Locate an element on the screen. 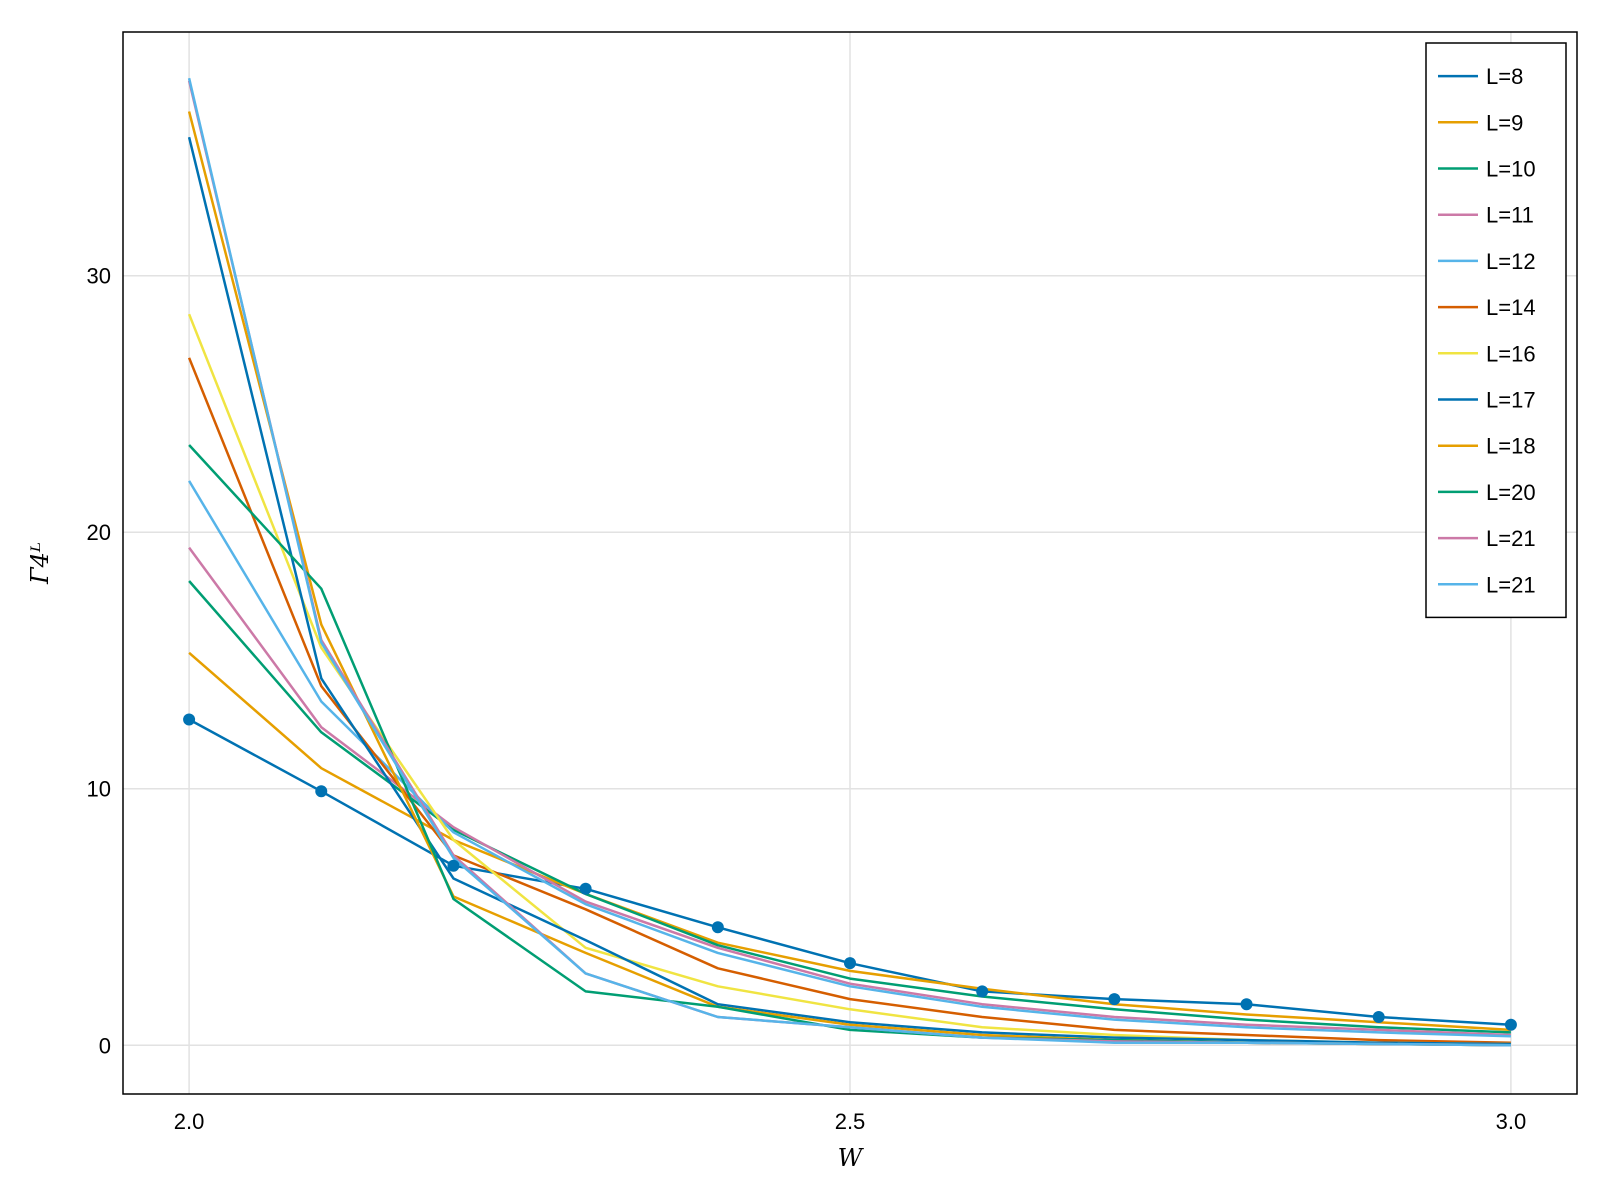 The image size is (1600, 1200). y-tick-label: 30 is located at coordinates (99, 276).